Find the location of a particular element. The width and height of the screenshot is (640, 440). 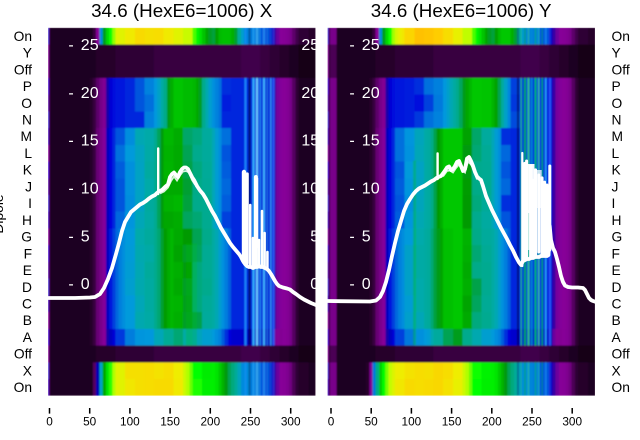

svg-text: 34.6 (HexE6=1006) Y is located at coordinates (461, 10).